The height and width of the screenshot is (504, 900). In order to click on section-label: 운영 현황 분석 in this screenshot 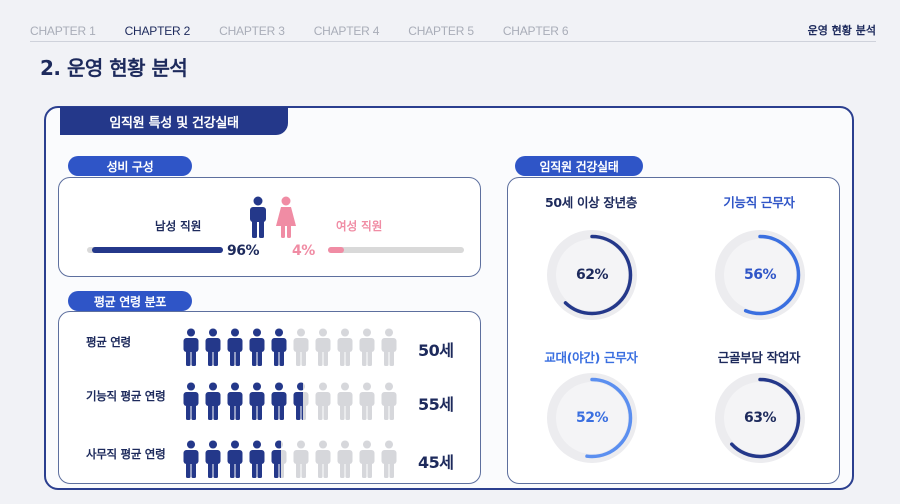, I will do `click(841, 30)`.